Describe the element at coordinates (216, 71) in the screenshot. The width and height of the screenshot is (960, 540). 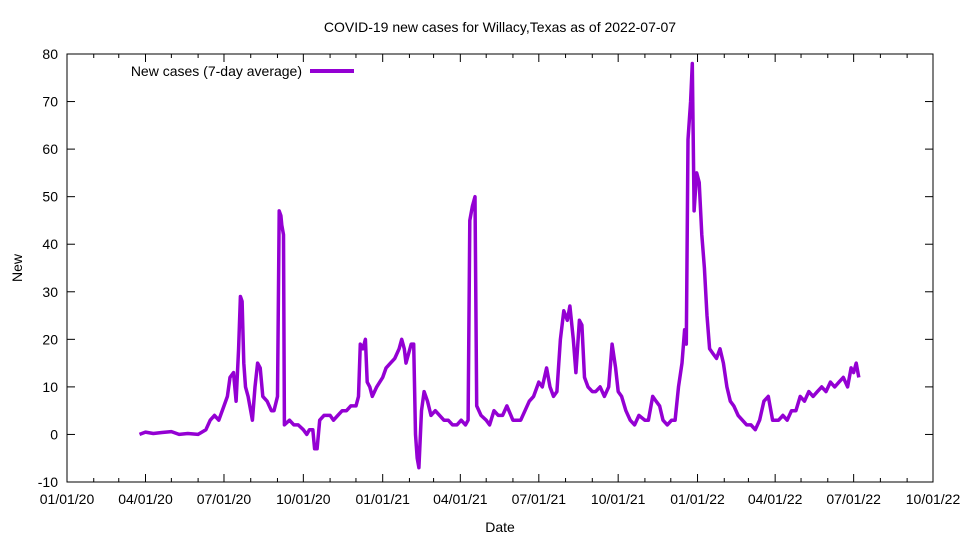
I see `legend-label: New cases (7-day average)` at that location.